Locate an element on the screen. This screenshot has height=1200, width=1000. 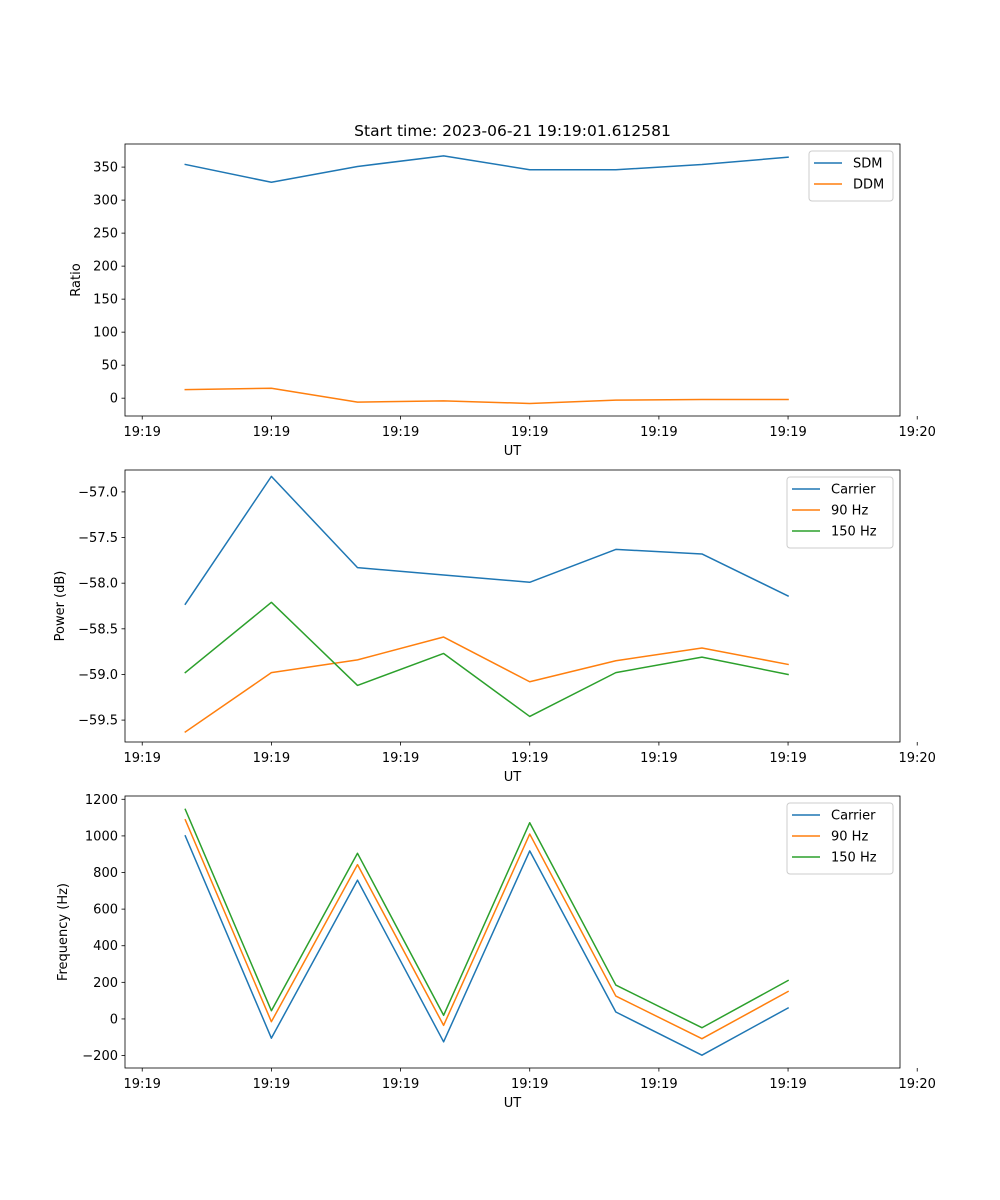
y-tick-label: 100 is located at coordinates (105, 333).